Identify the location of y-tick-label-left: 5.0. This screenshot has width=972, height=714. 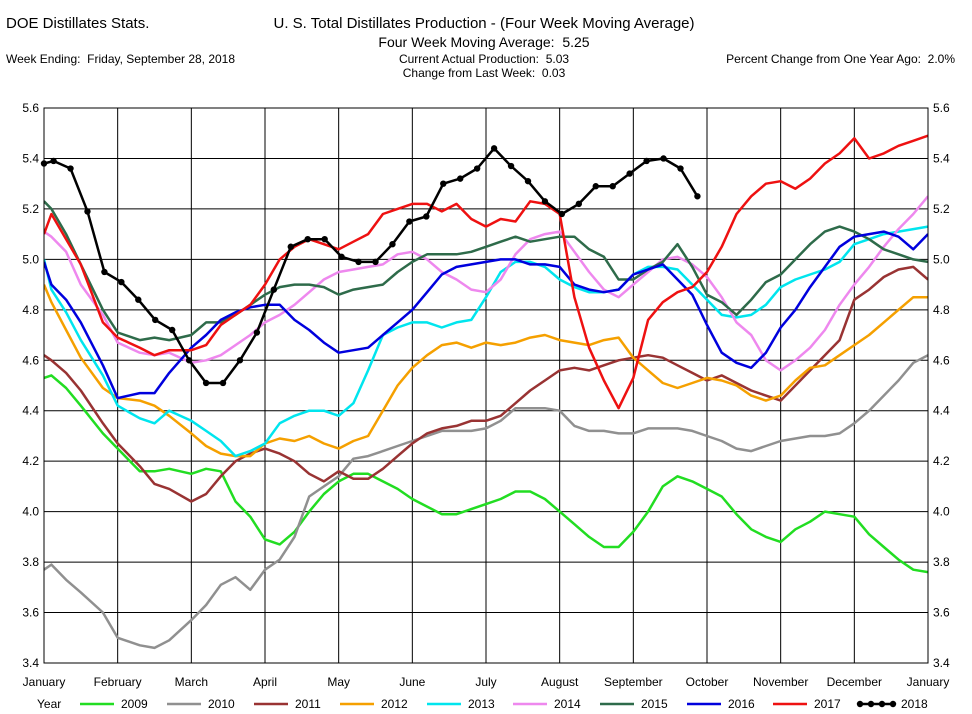
(30, 259).